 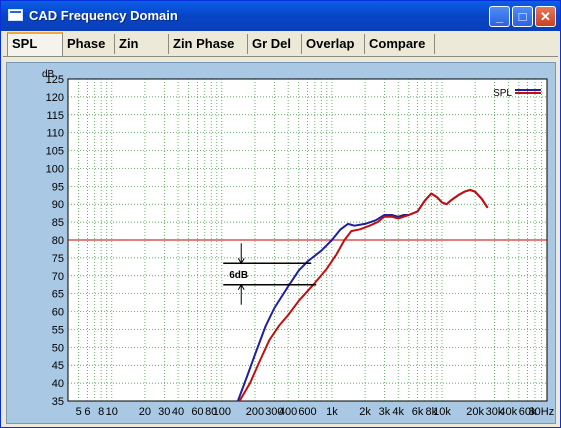 What do you see at coordinates (48, 74) in the screenshot?
I see `y-axis-label: dB` at bounding box center [48, 74].